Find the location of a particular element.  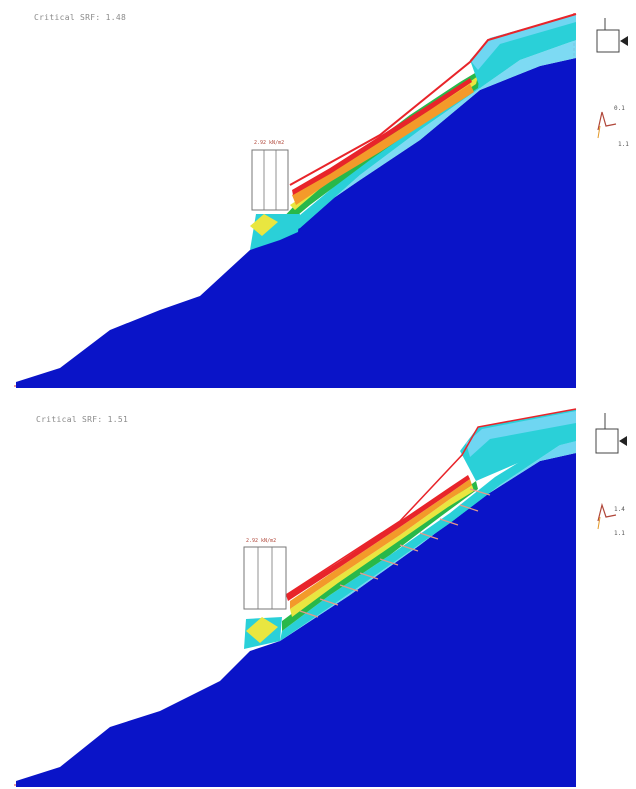

legend-value-1: 1.4 is located at coordinates (619, 509).